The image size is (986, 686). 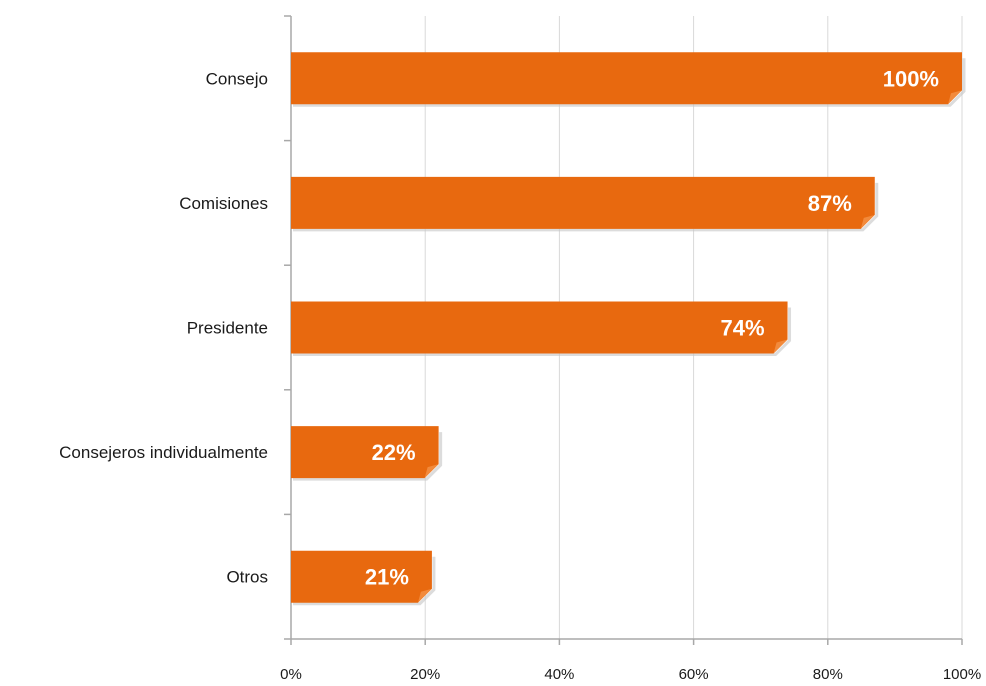 What do you see at coordinates (394, 452) in the screenshot?
I see `data-label: 22%` at bounding box center [394, 452].